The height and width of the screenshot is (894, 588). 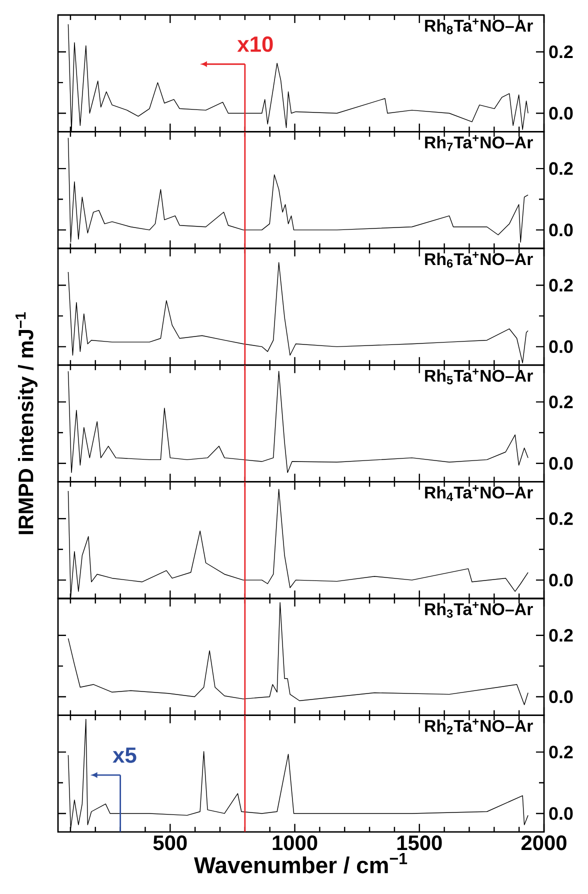 I want to click on chart-title: Rh$_{6}$Ta$^{+}$NO–Ar, so click(x=479, y=260).